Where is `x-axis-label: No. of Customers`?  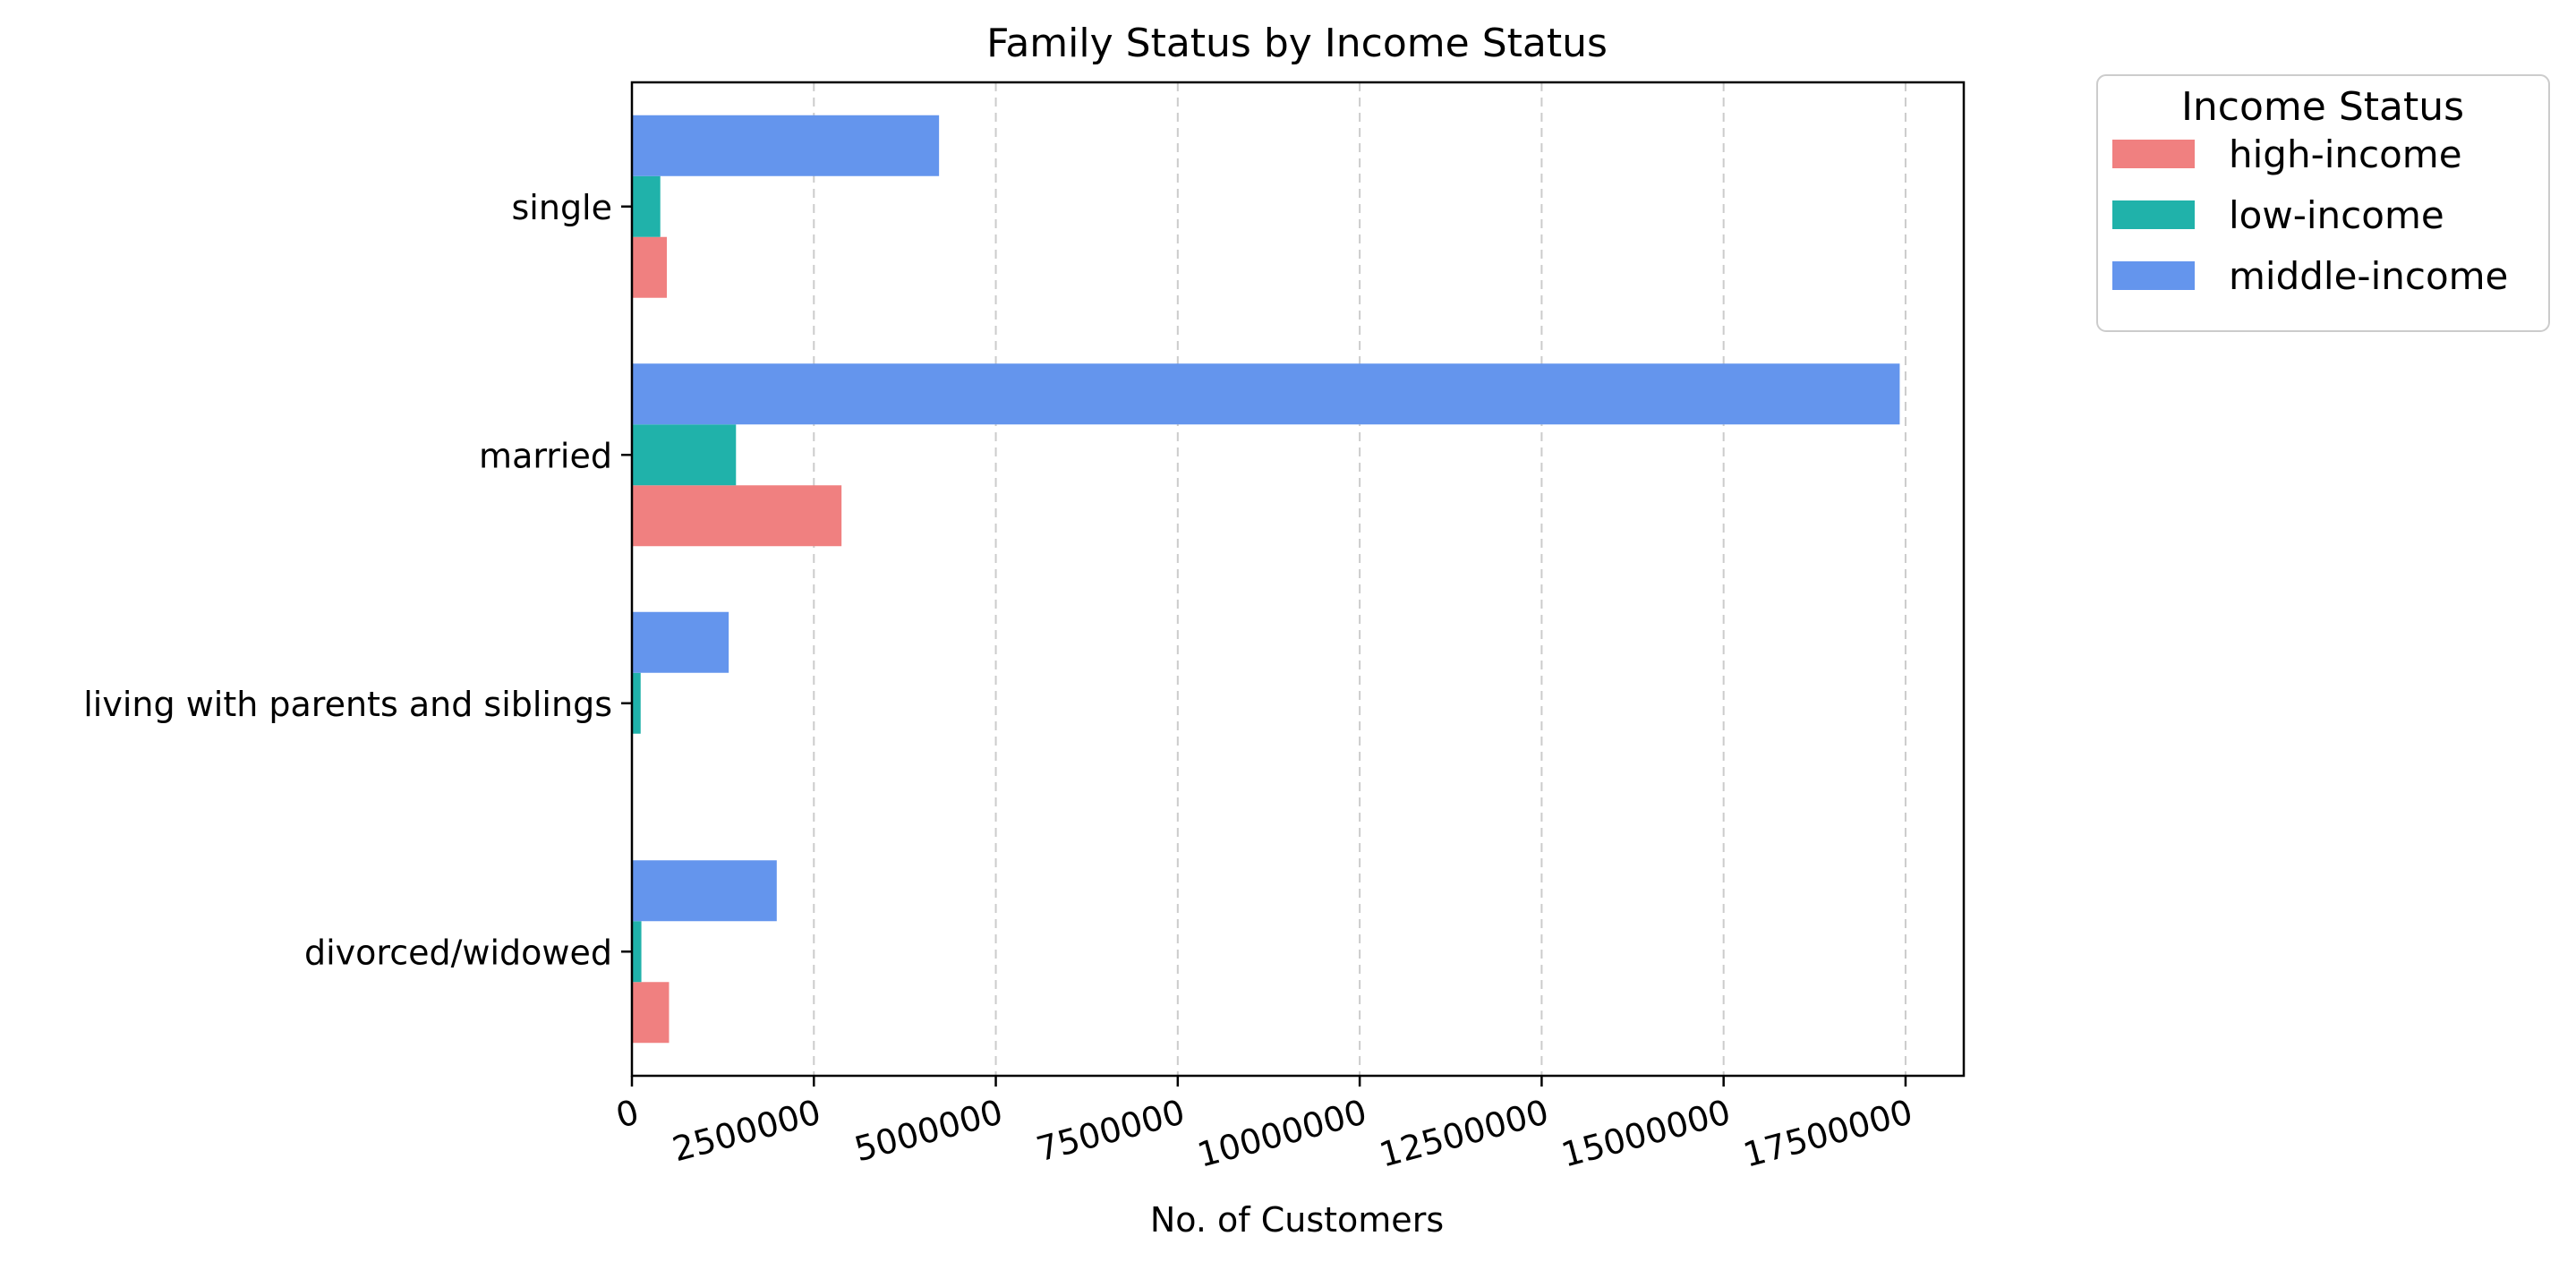
x-axis-label: No. of Customers is located at coordinates (1297, 1220).